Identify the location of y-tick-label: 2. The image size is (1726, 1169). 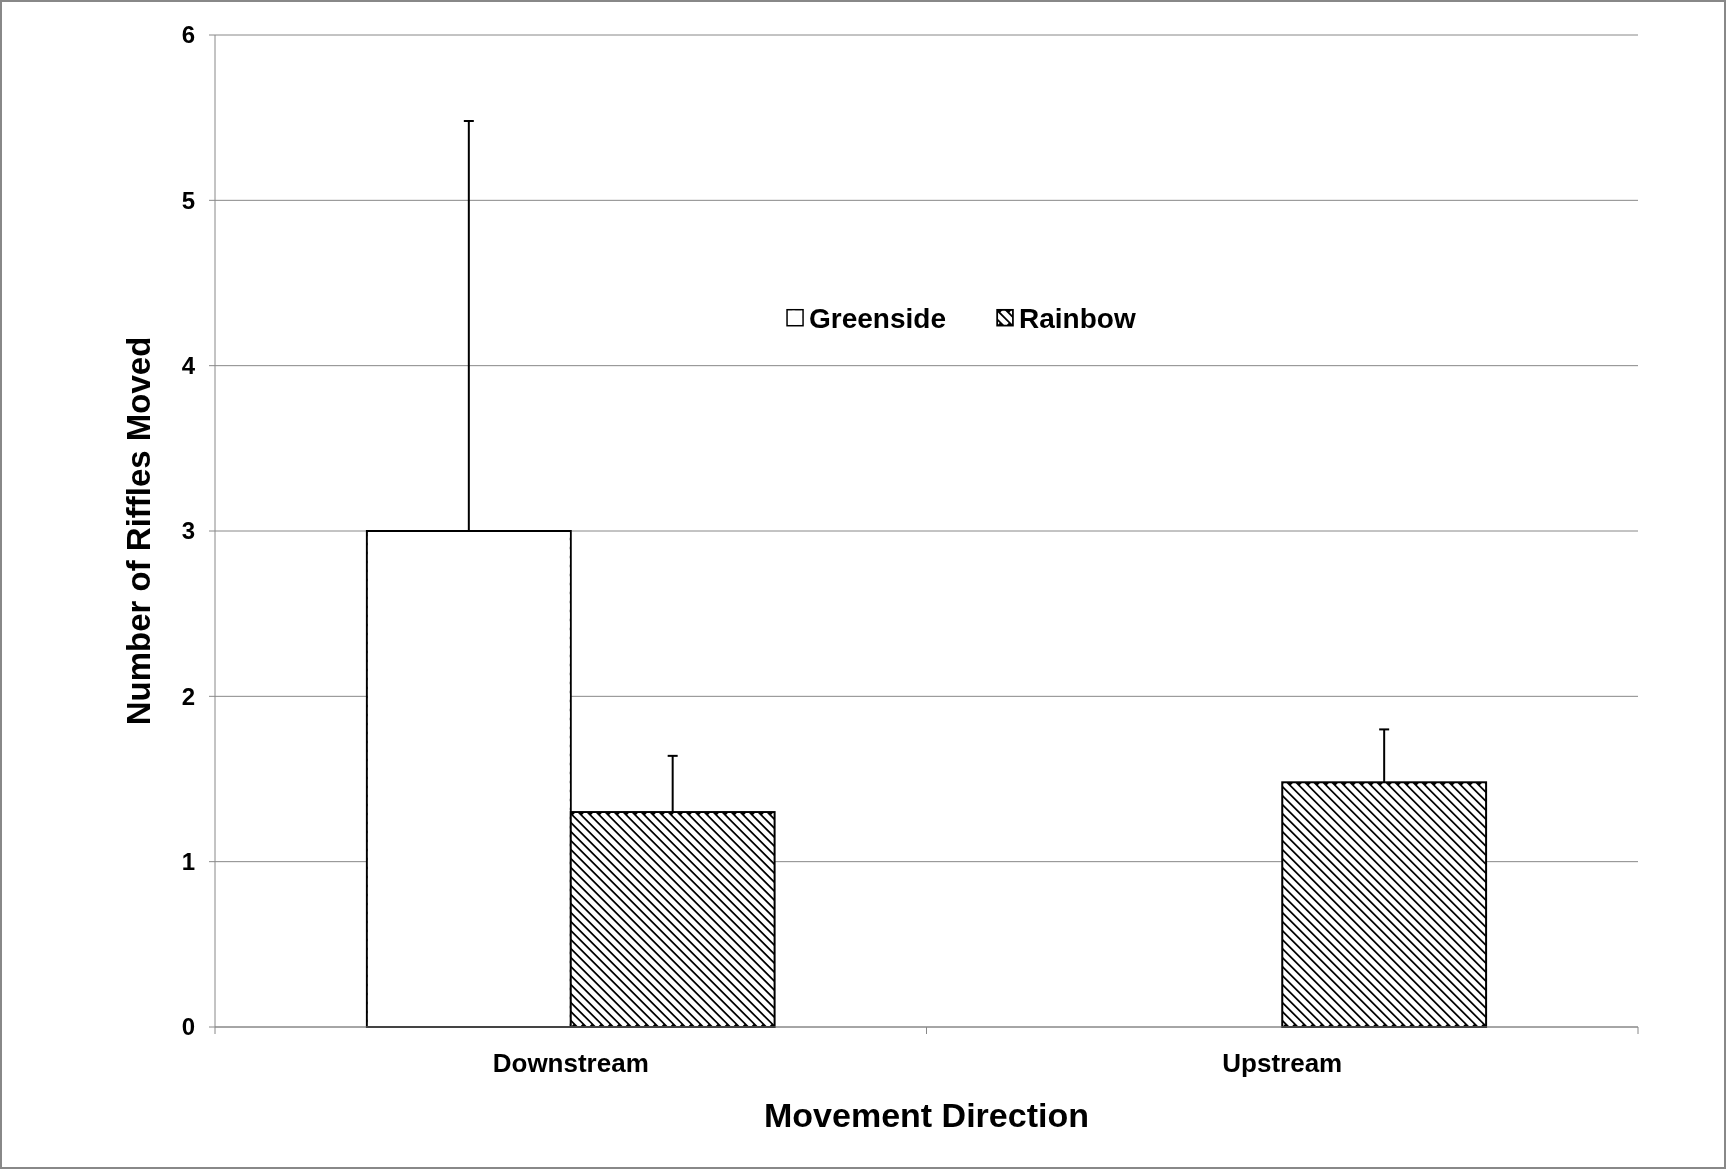
(188, 696).